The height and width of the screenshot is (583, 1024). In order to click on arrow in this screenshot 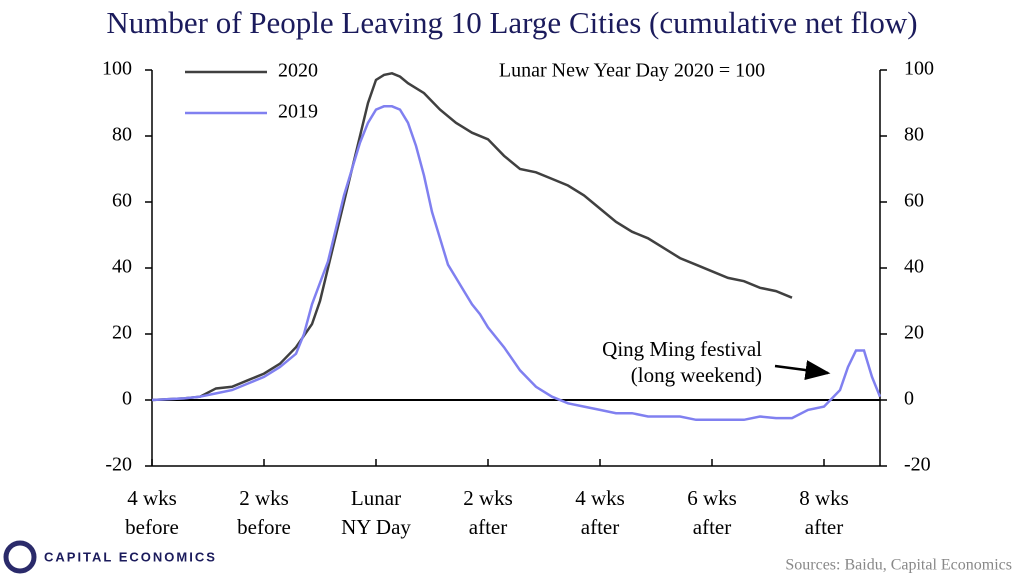, I will do `click(802, 370)`.